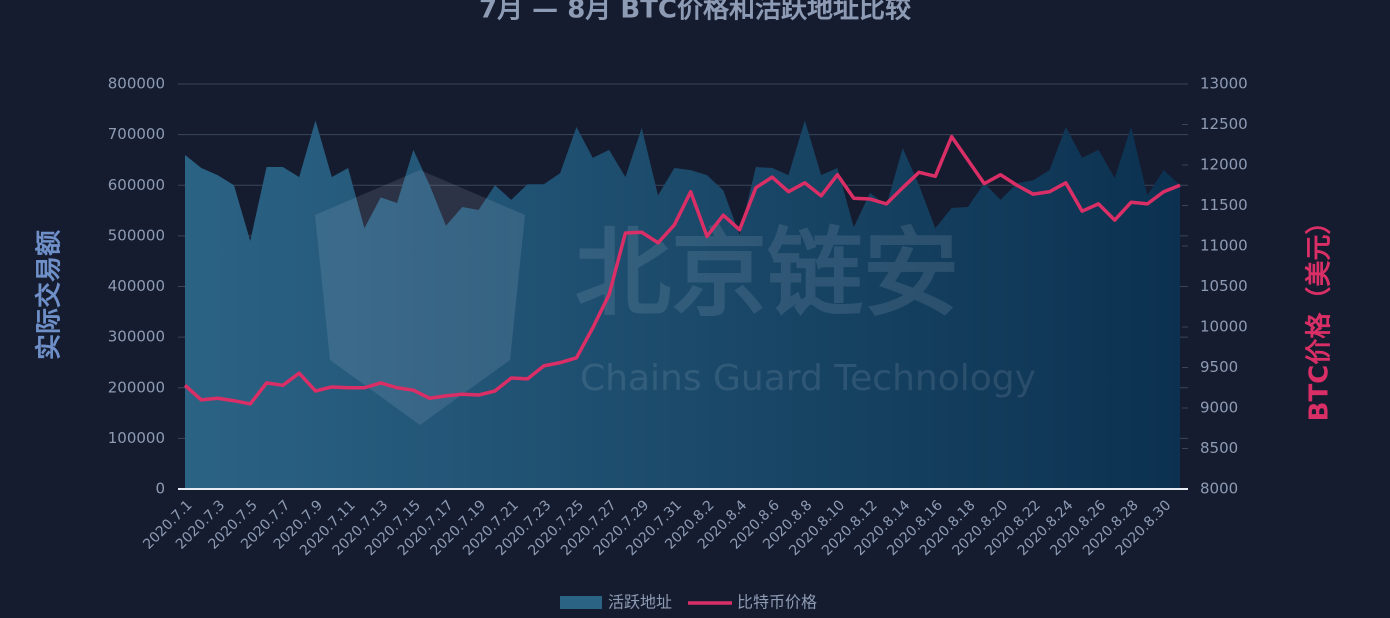 This screenshot has width=1390, height=618. Describe the element at coordinates (136, 337) in the screenshot. I see `y-tick-label: 300000` at that location.